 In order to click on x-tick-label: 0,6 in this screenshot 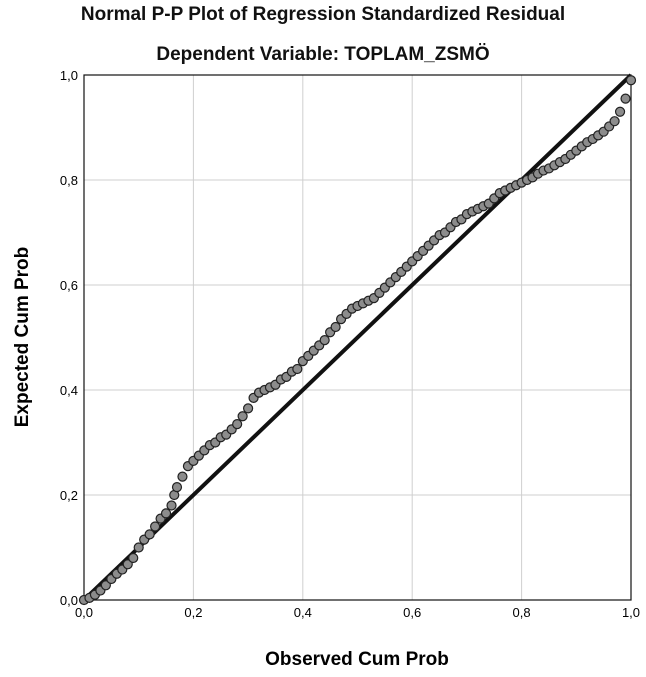, I will do `click(412, 612)`.